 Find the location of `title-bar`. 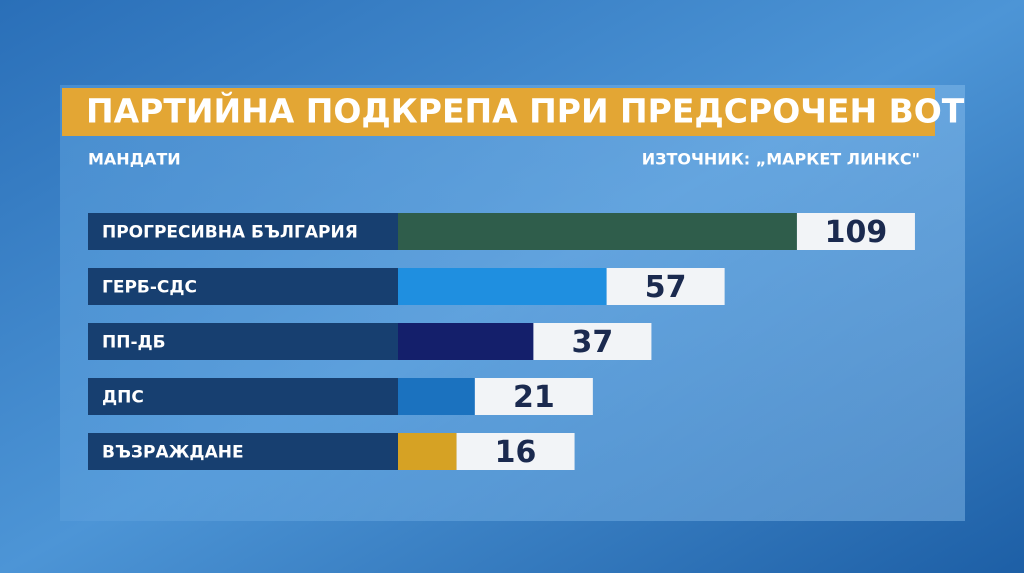

title-bar is located at coordinates (498, 112).